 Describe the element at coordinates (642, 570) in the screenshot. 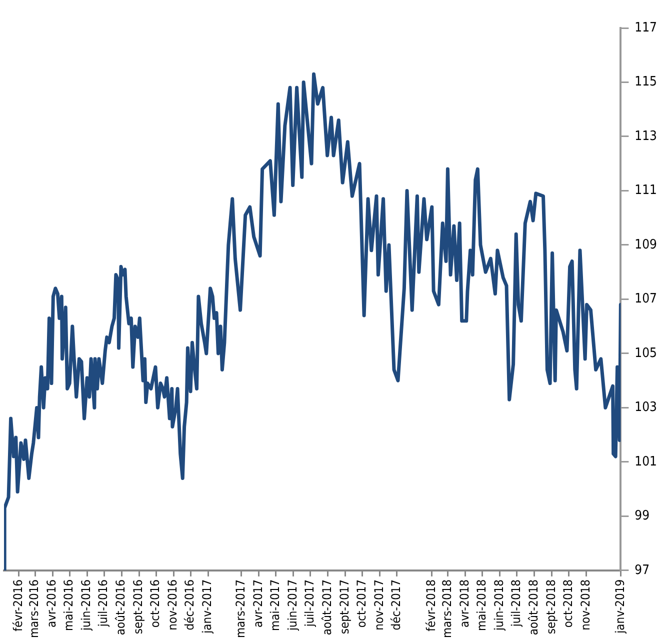

I see `y-tick-label: 97` at that location.